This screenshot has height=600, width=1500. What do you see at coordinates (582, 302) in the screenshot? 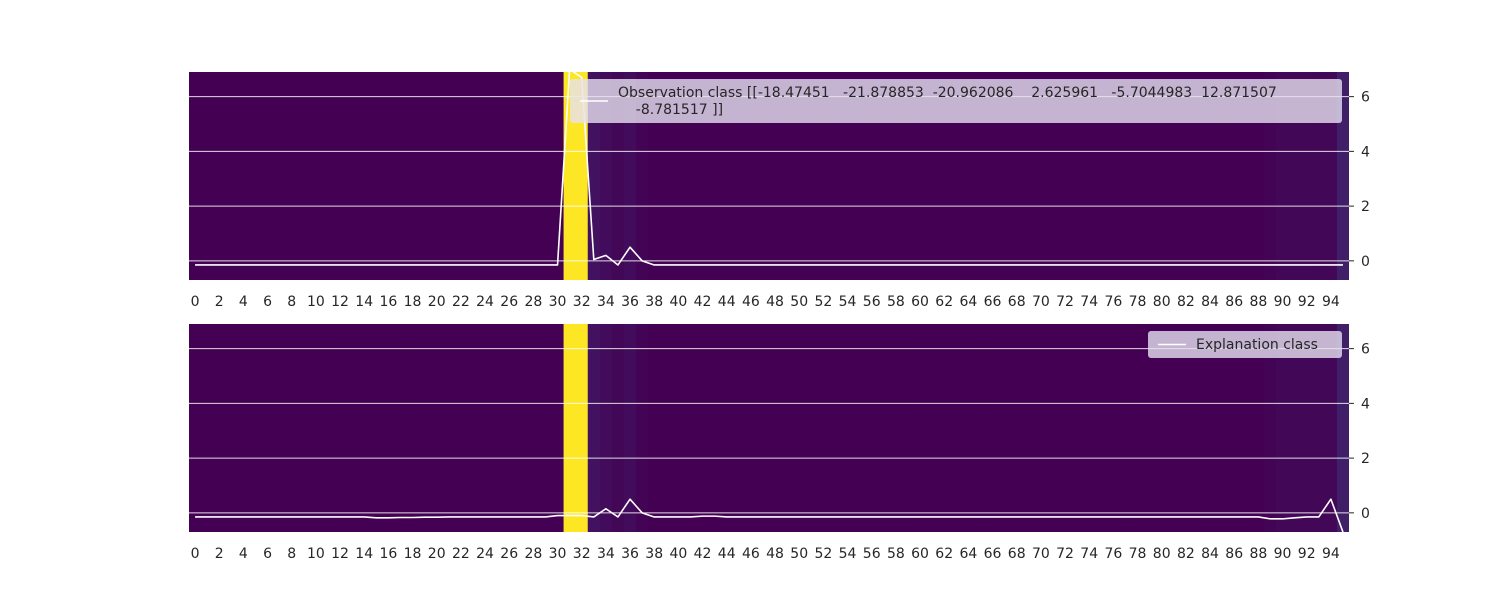
I see `x-tick-label: 32` at bounding box center [582, 302].